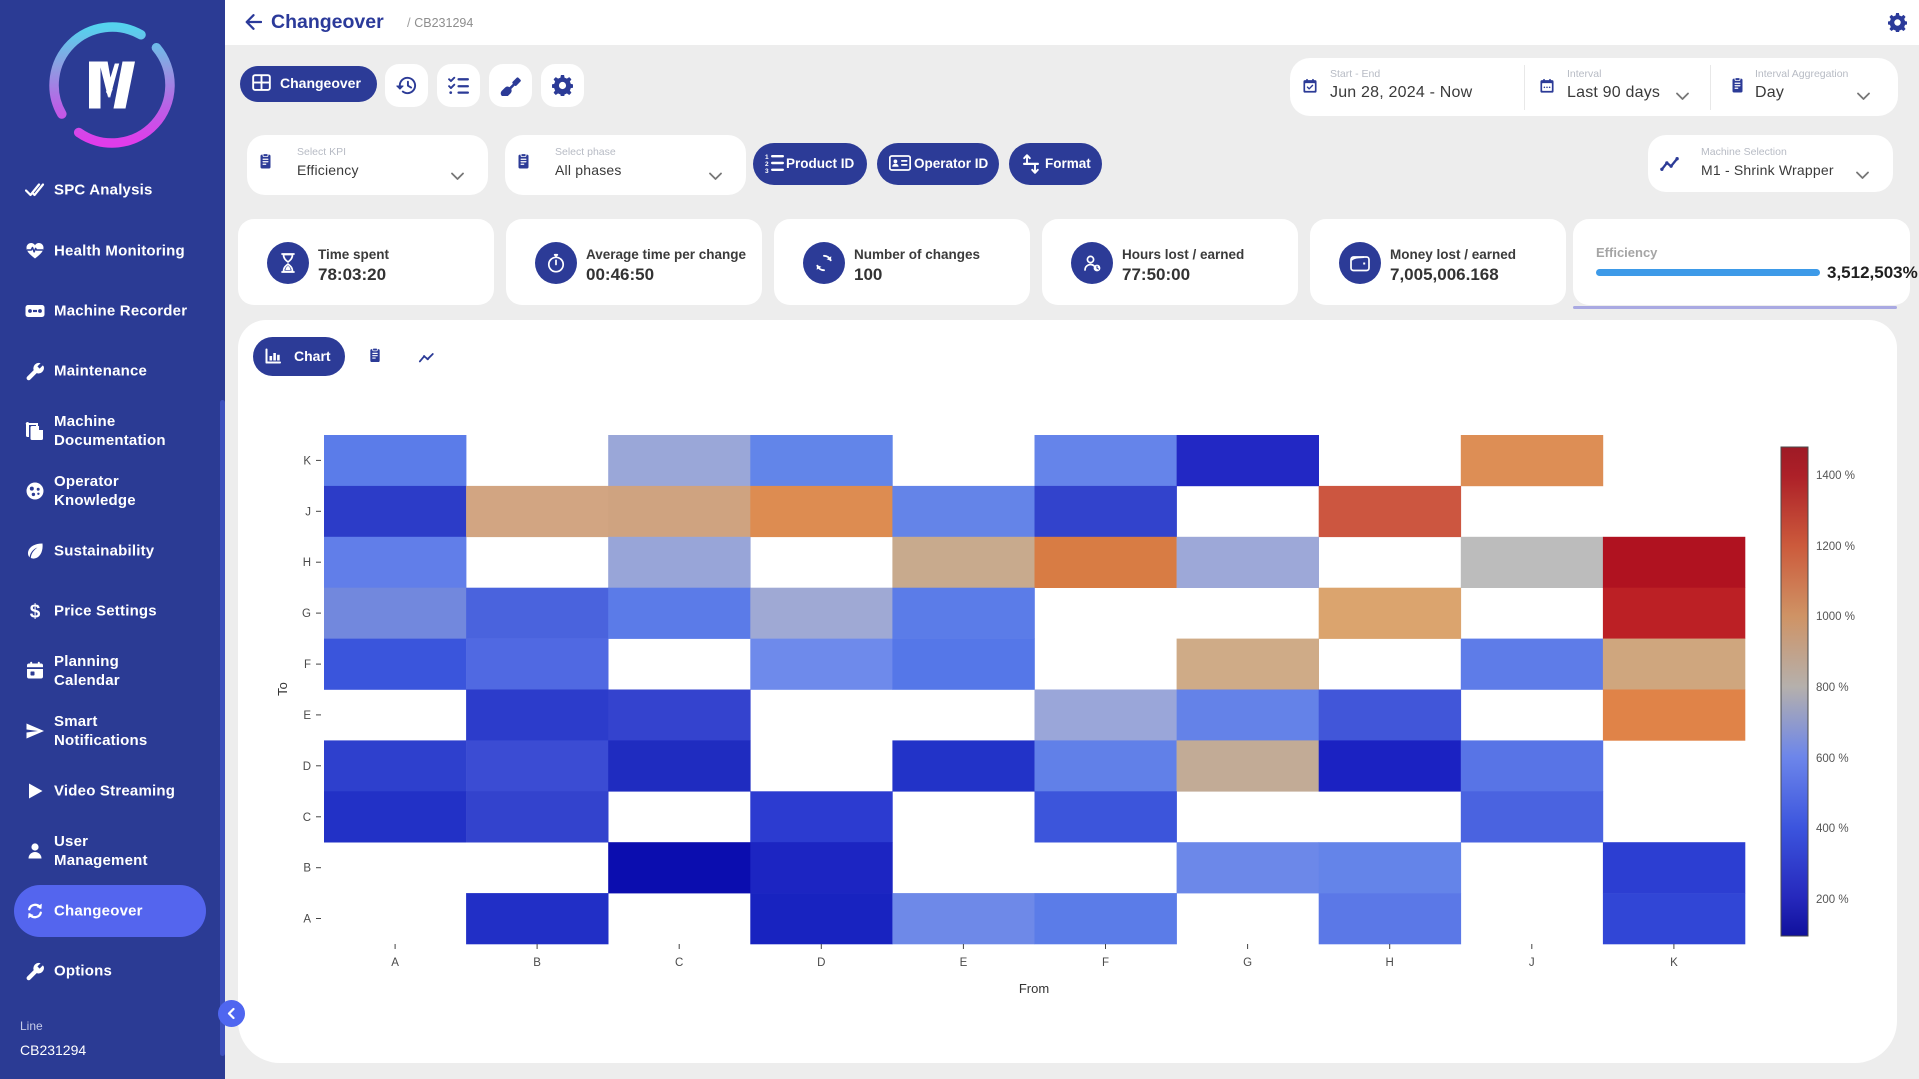  What do you see at coordinates (282, 689) in the screenshot?
I see `svg-text: To` at bounding box center [282, 689].